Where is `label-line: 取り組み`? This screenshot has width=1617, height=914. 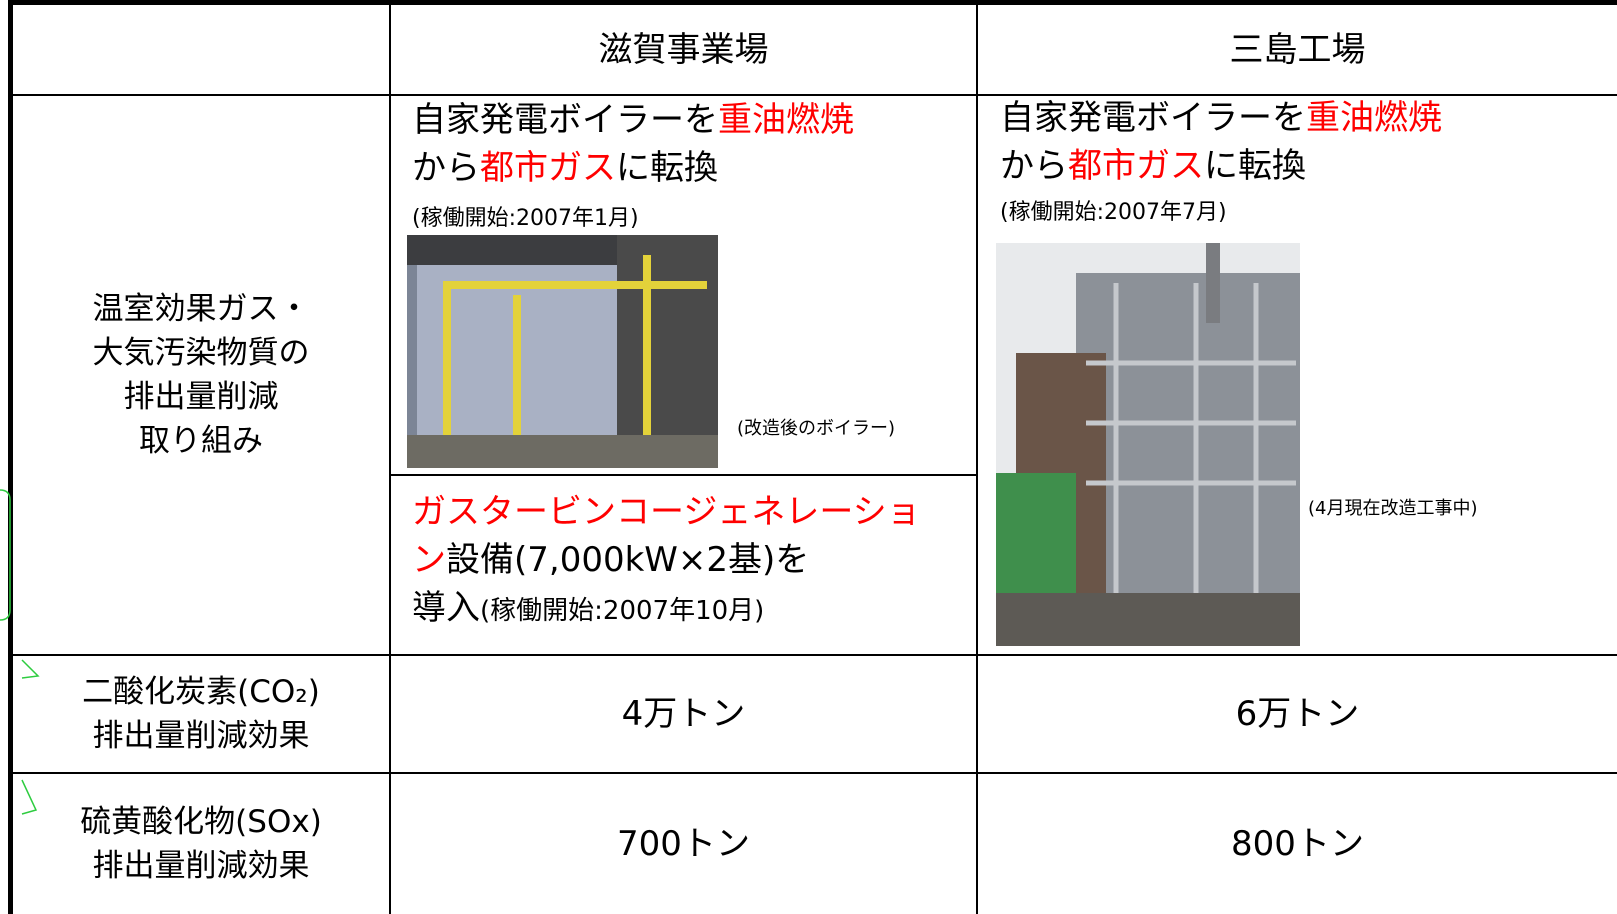
label-line: 取り組み is located at coordinates (201, 441).